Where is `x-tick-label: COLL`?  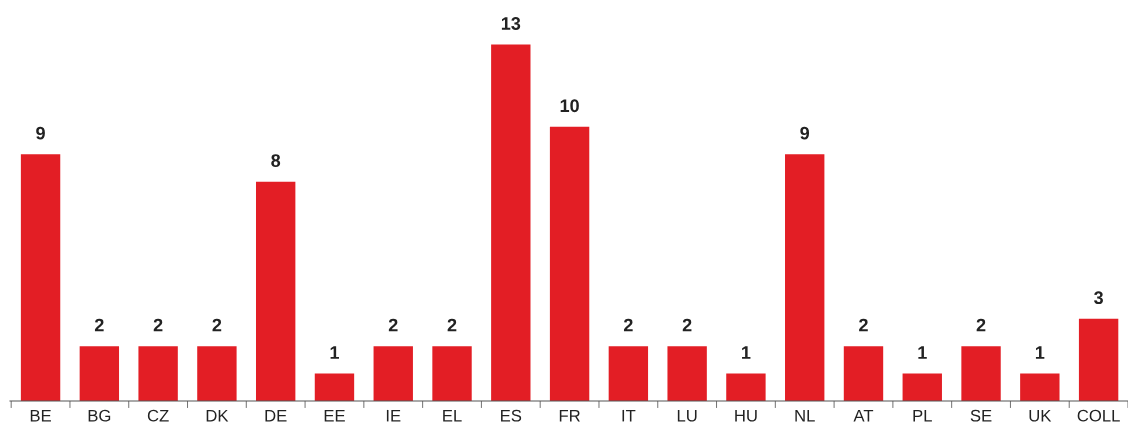
x-tick-label: COLL is located at coordinates (1098, 415).